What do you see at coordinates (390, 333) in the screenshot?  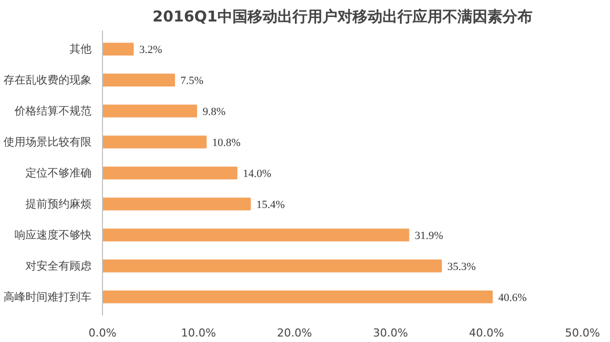 I see `x-tick-label: 30.0%` at bounding box center [390, 333].